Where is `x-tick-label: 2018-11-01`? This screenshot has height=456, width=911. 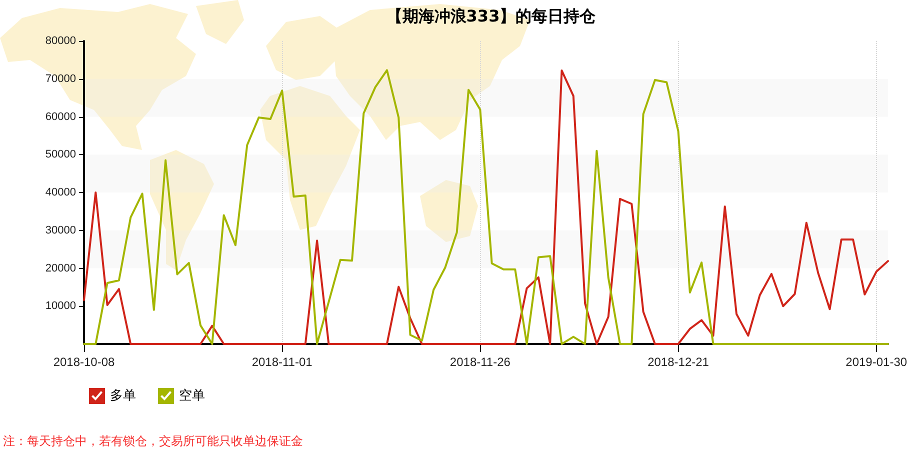
x-tick-label: 2018-11-01 is located at coordinates (282, 362).